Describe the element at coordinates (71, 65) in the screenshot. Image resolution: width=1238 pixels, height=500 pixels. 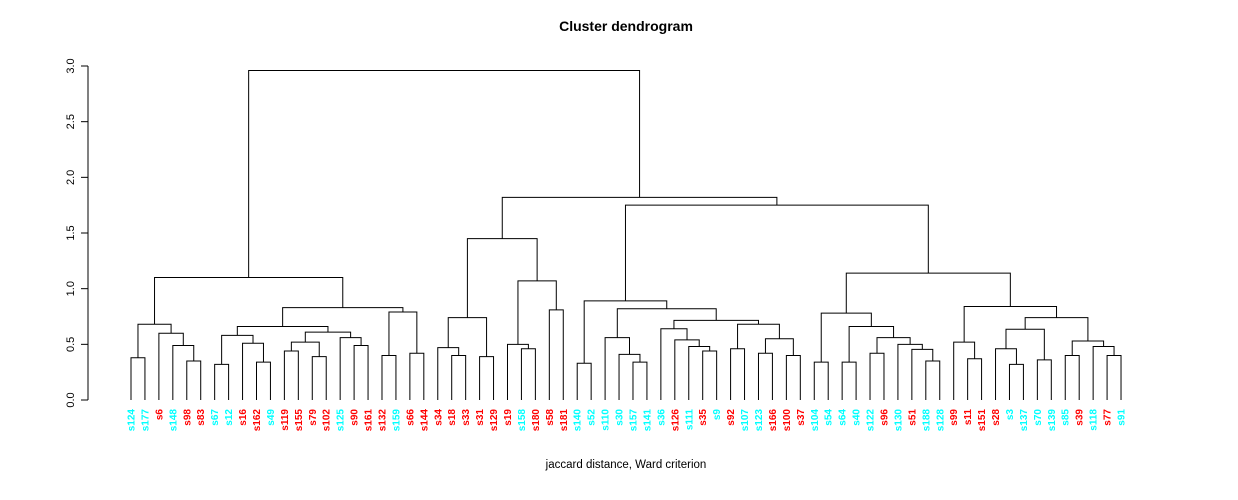
I see `y-tick-label: 3.0` at that location.